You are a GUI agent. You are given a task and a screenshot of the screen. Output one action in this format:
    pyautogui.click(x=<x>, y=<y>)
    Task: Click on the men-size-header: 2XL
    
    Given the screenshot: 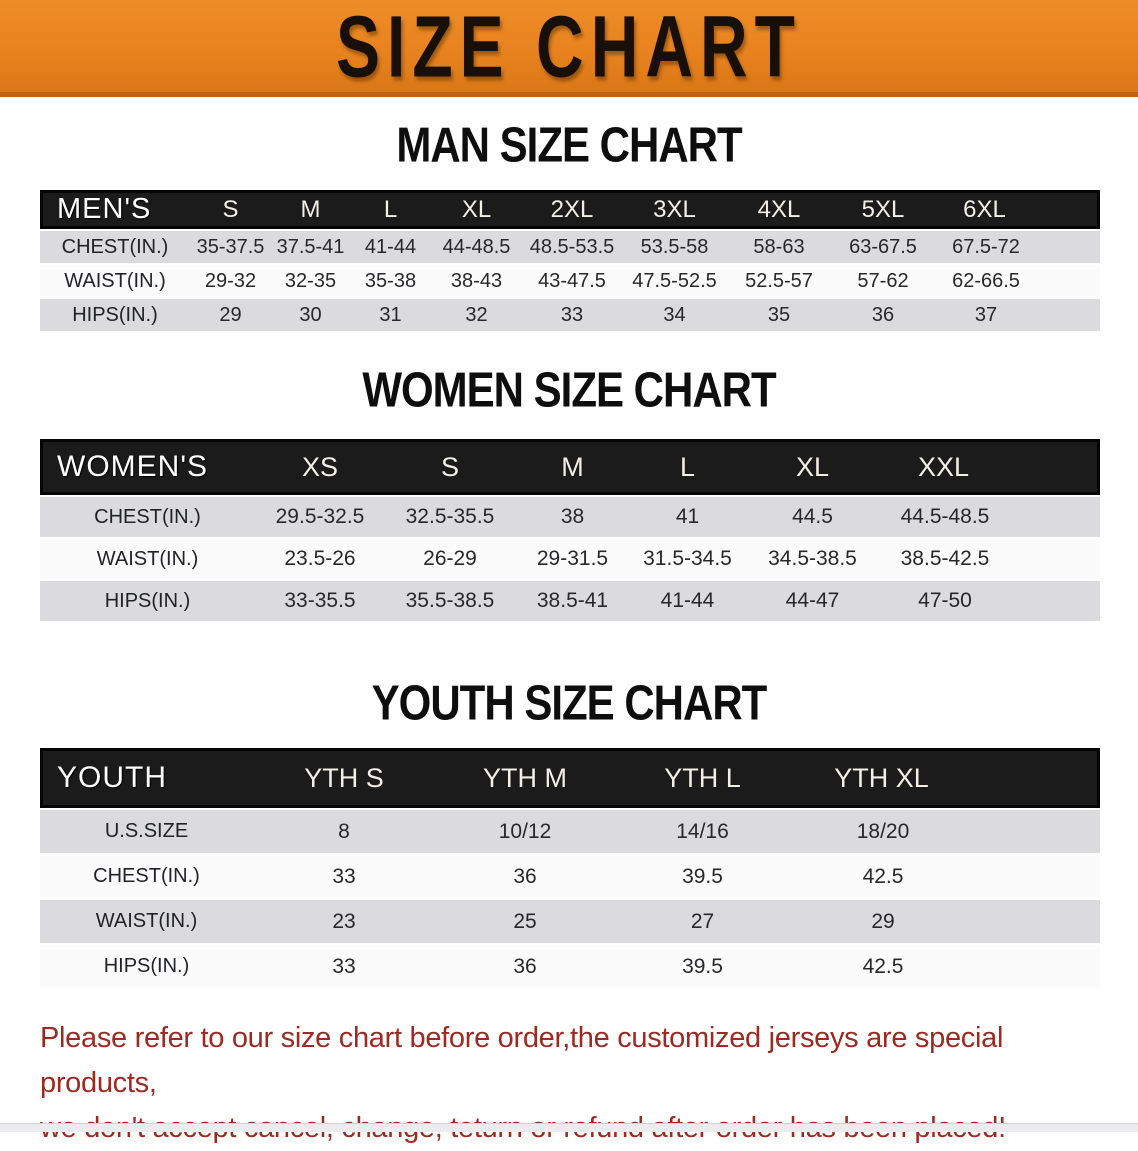 What is the action you would take?
    pyautogui.click(x=572, y=209)
    